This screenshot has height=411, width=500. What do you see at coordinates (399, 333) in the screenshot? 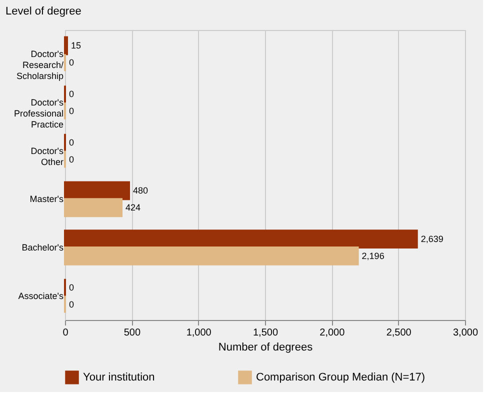
I see `x-tick-label: 2,500` at bounding box center [399, 333].